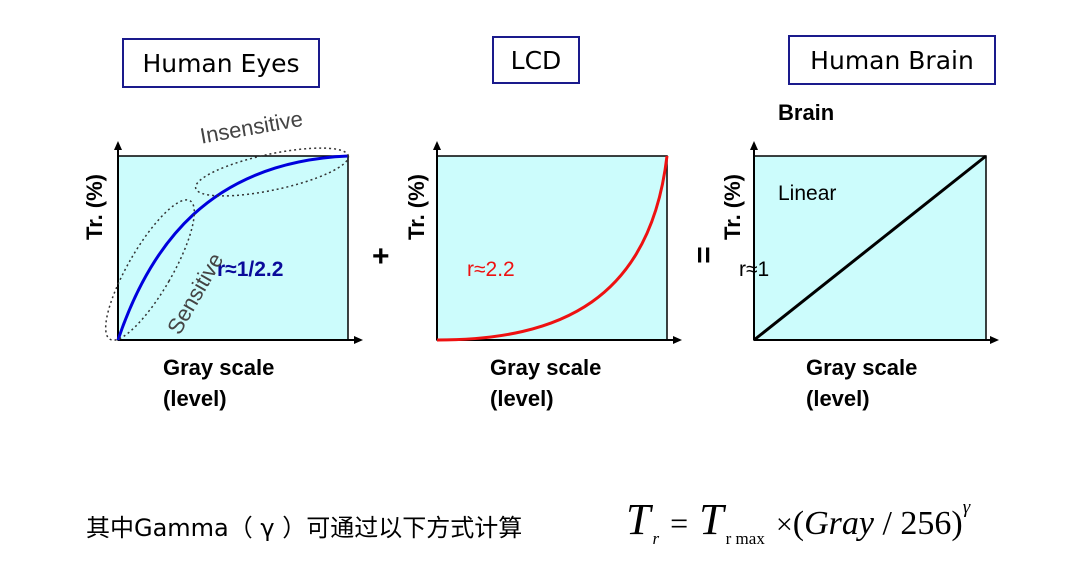 This screenshot has height=562, width=1089. What do you see at coordinates (679, 523) in the screenshot?
I see `formula-equals: =` at bounding box center [679, 523].